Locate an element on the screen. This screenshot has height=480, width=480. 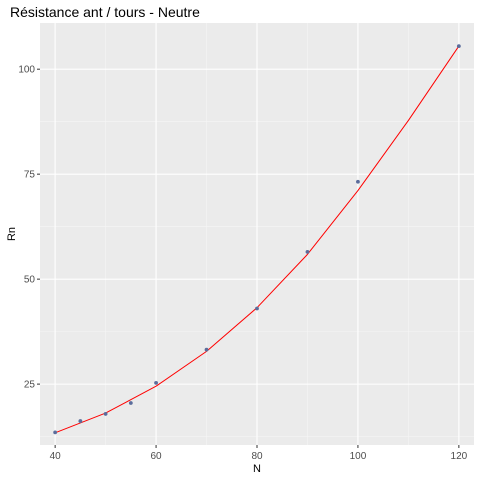
x-tick-label: 60 is located at coordinates (157, 456).